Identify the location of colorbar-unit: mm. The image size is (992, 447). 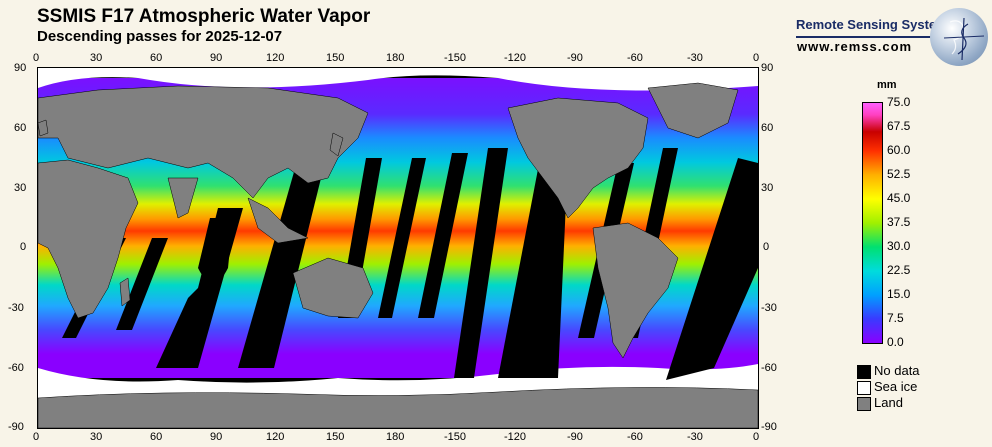
(887, 85).